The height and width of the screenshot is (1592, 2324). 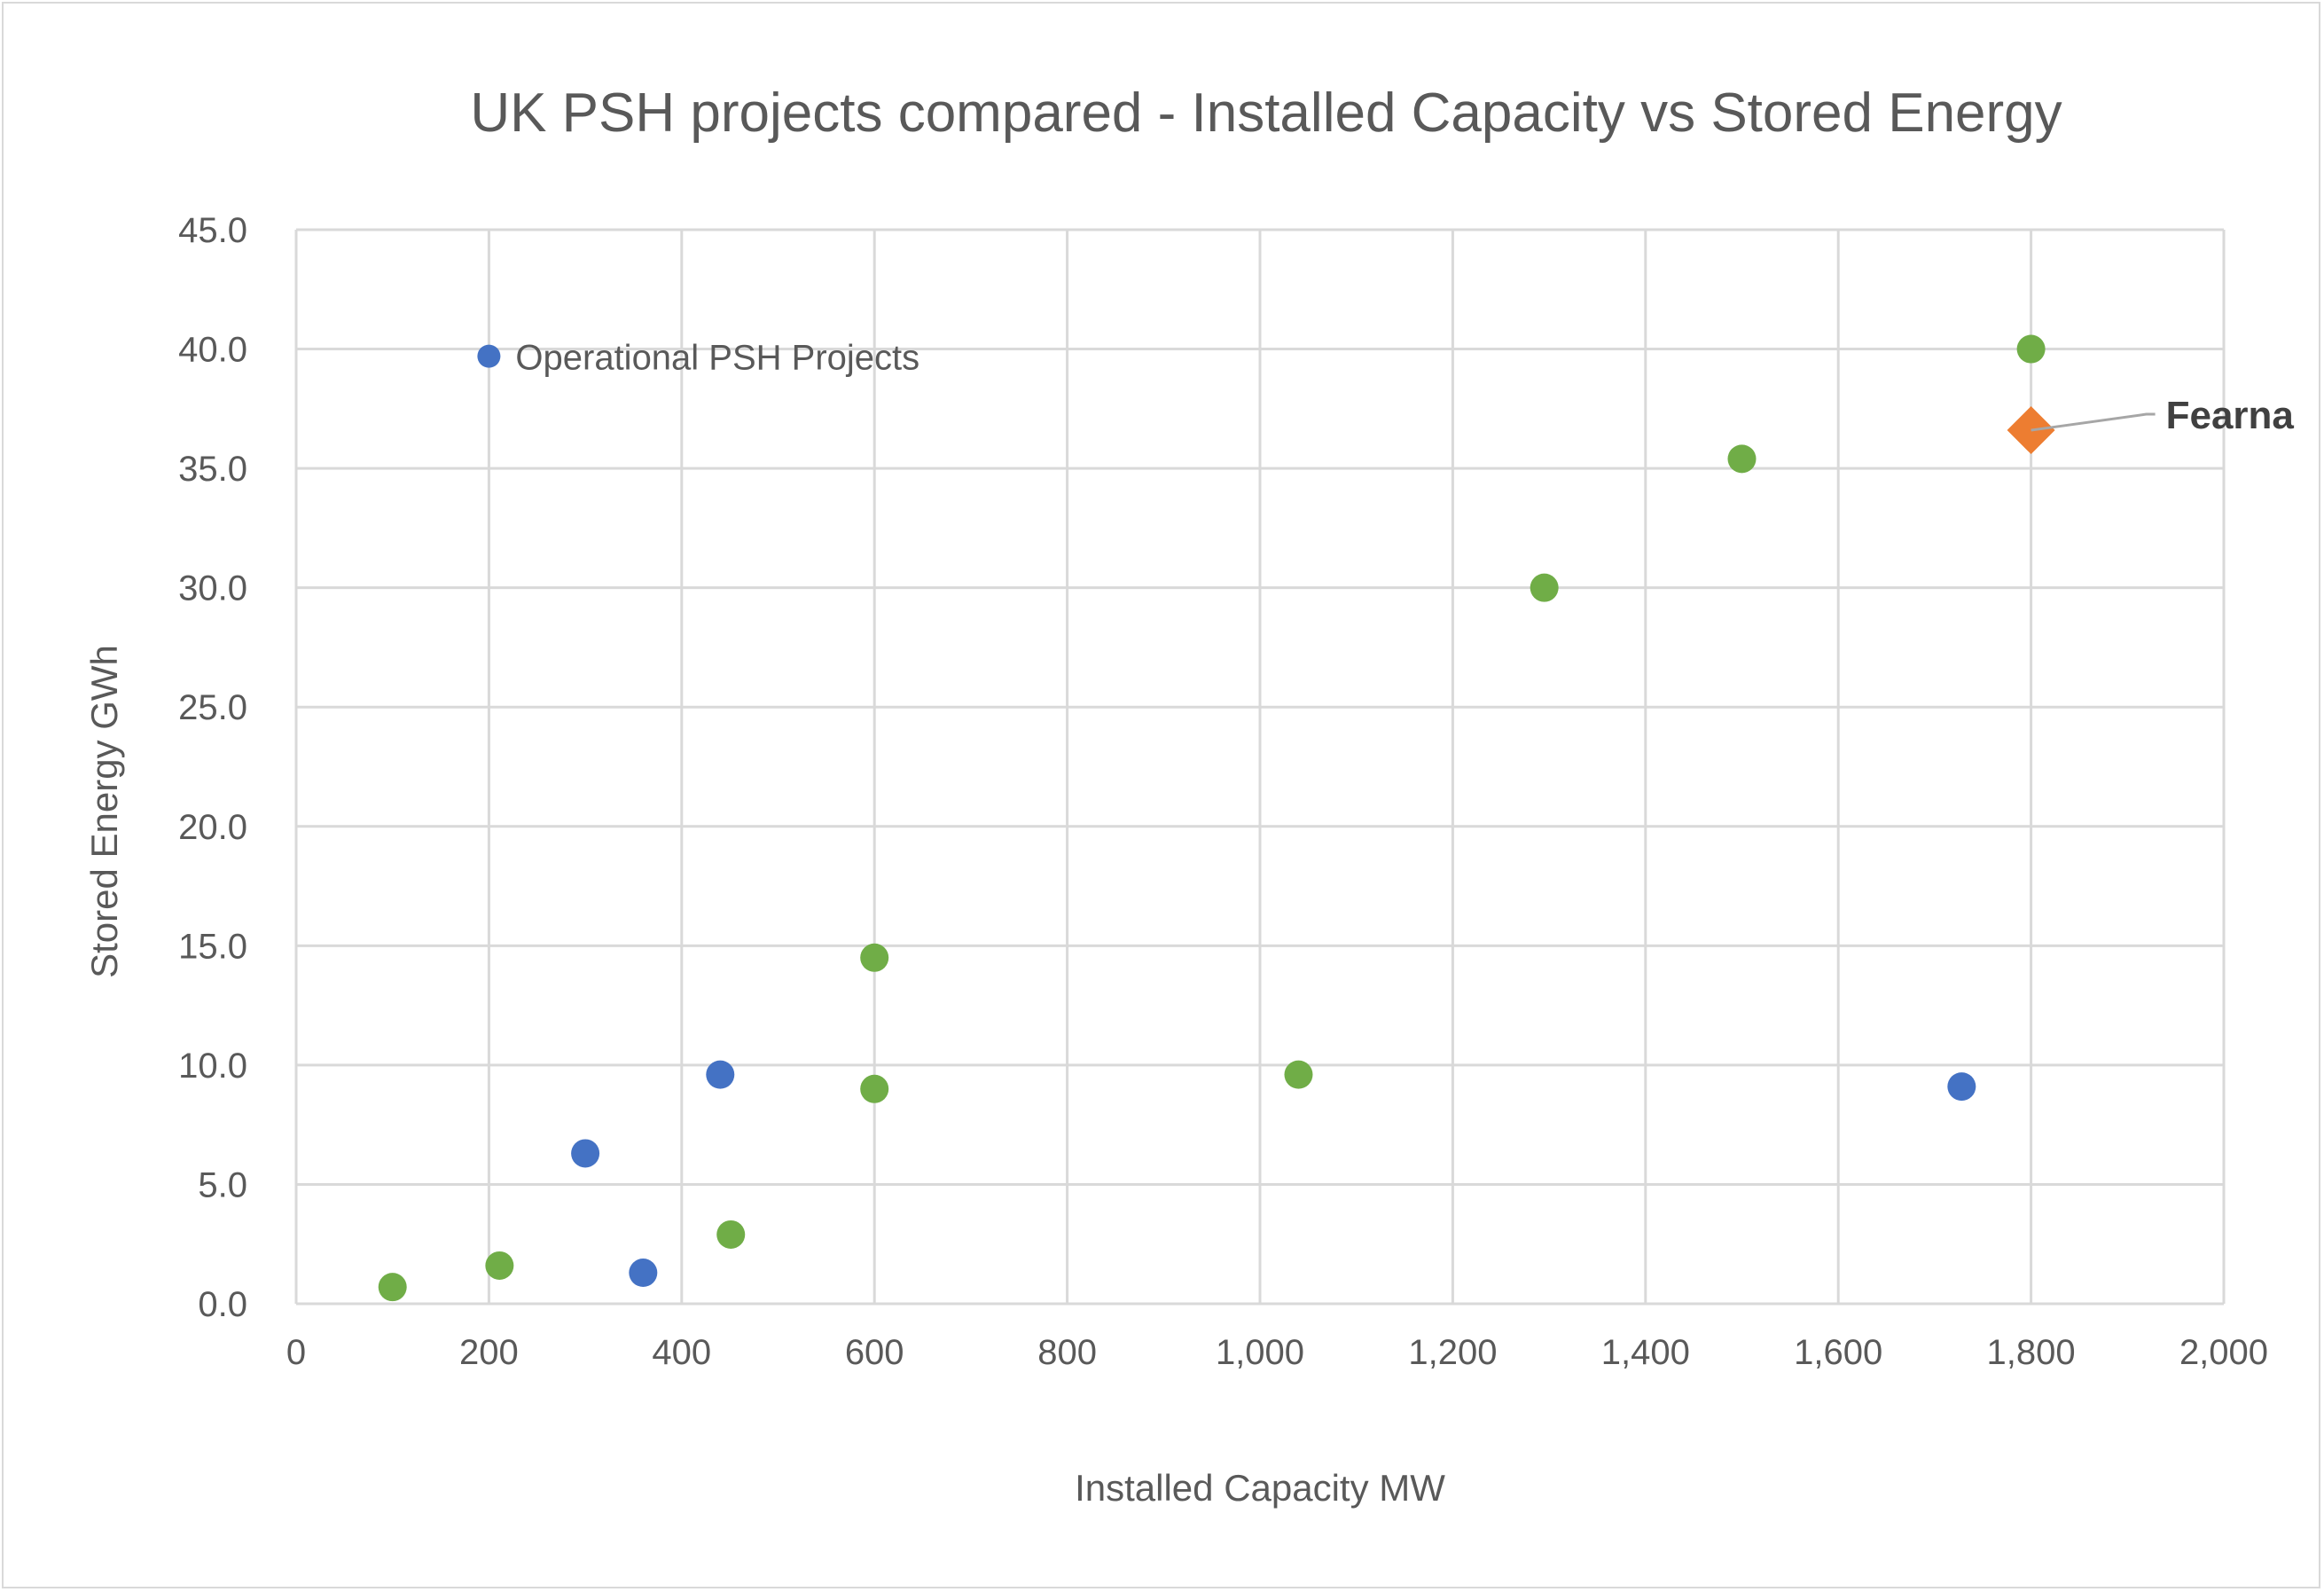 I want to click on y-tick-label: 0.0, so click(x=222, y=1304).